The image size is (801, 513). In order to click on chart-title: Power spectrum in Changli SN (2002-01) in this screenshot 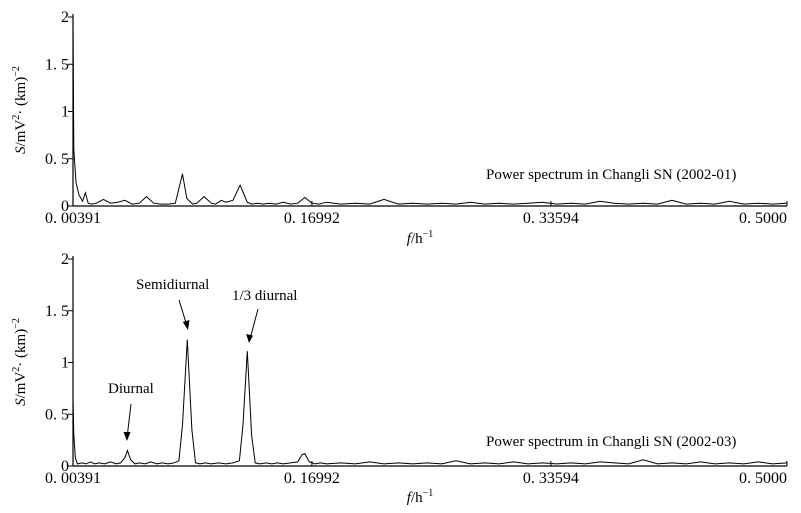, I will do `click(611, 175)`.